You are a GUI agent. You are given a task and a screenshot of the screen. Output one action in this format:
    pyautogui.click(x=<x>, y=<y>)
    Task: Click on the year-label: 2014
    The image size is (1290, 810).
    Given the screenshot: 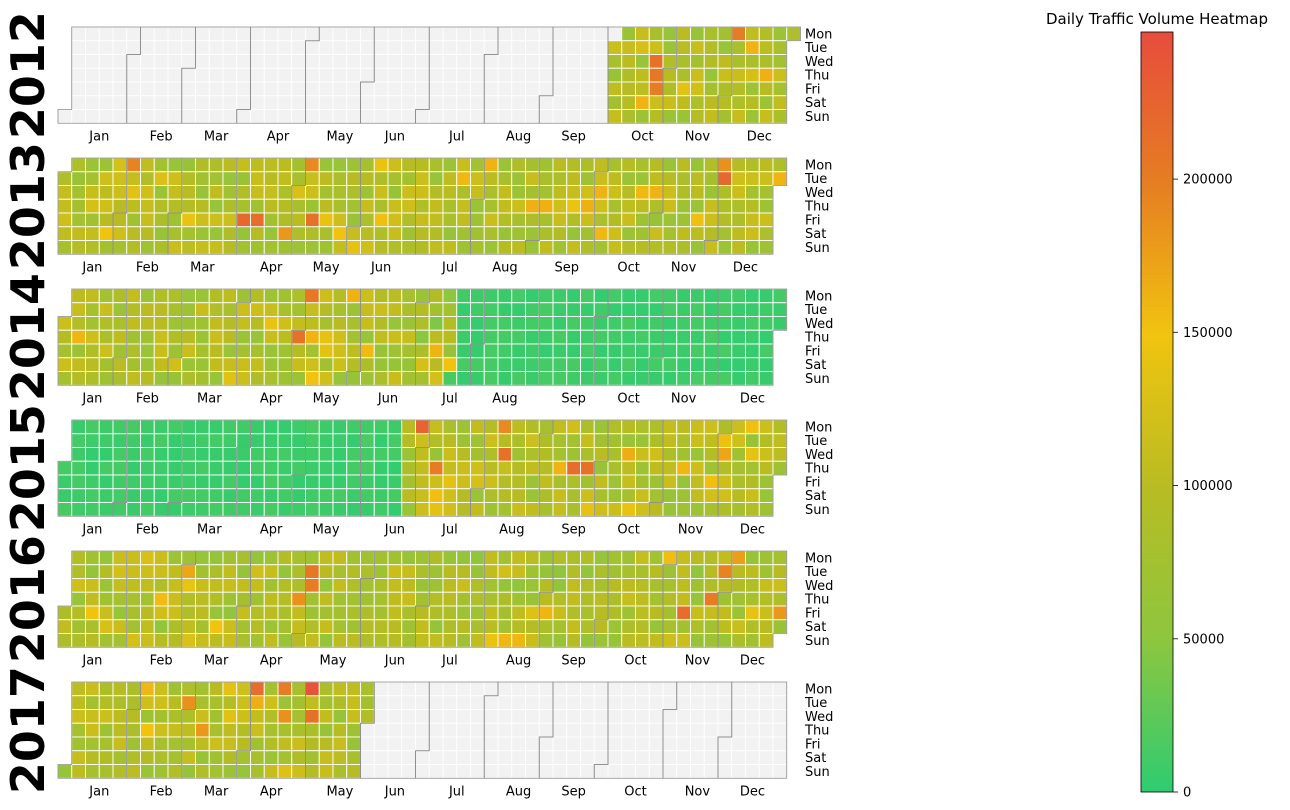 What is the action you would take?
    pyautogui.click(x=28, y=337)
    